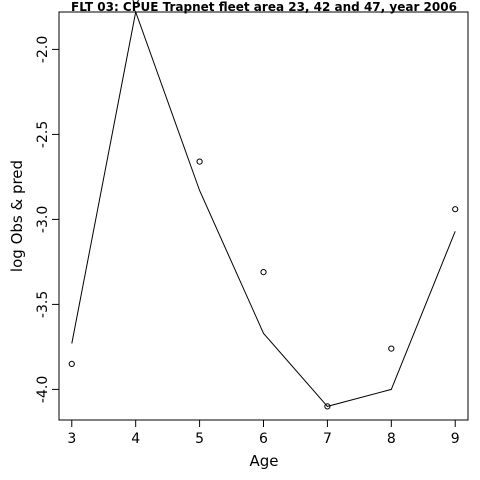 This screenshot has height=480, width=480. What do you see at coordinates (43, 389) in the screenshot?
I see `y-tick-label: -4.0` at bounding box center [43, 389].